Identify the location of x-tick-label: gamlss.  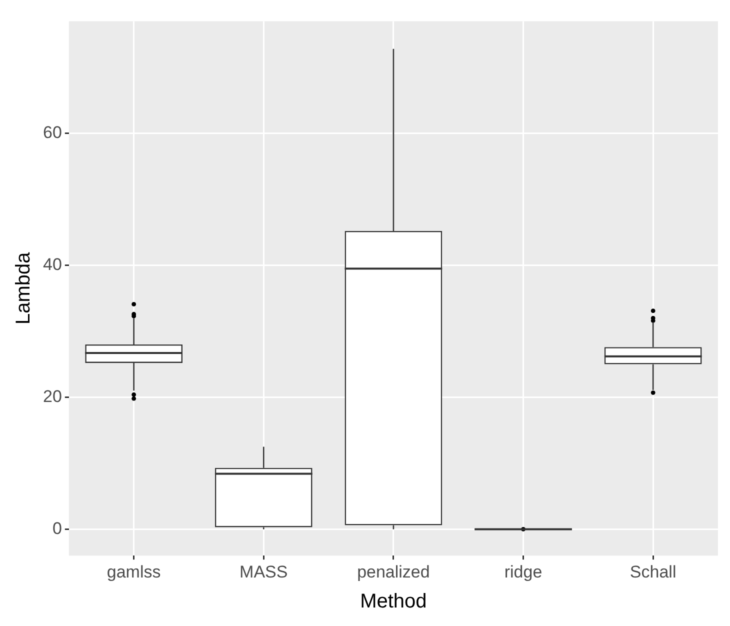
(133, 572).